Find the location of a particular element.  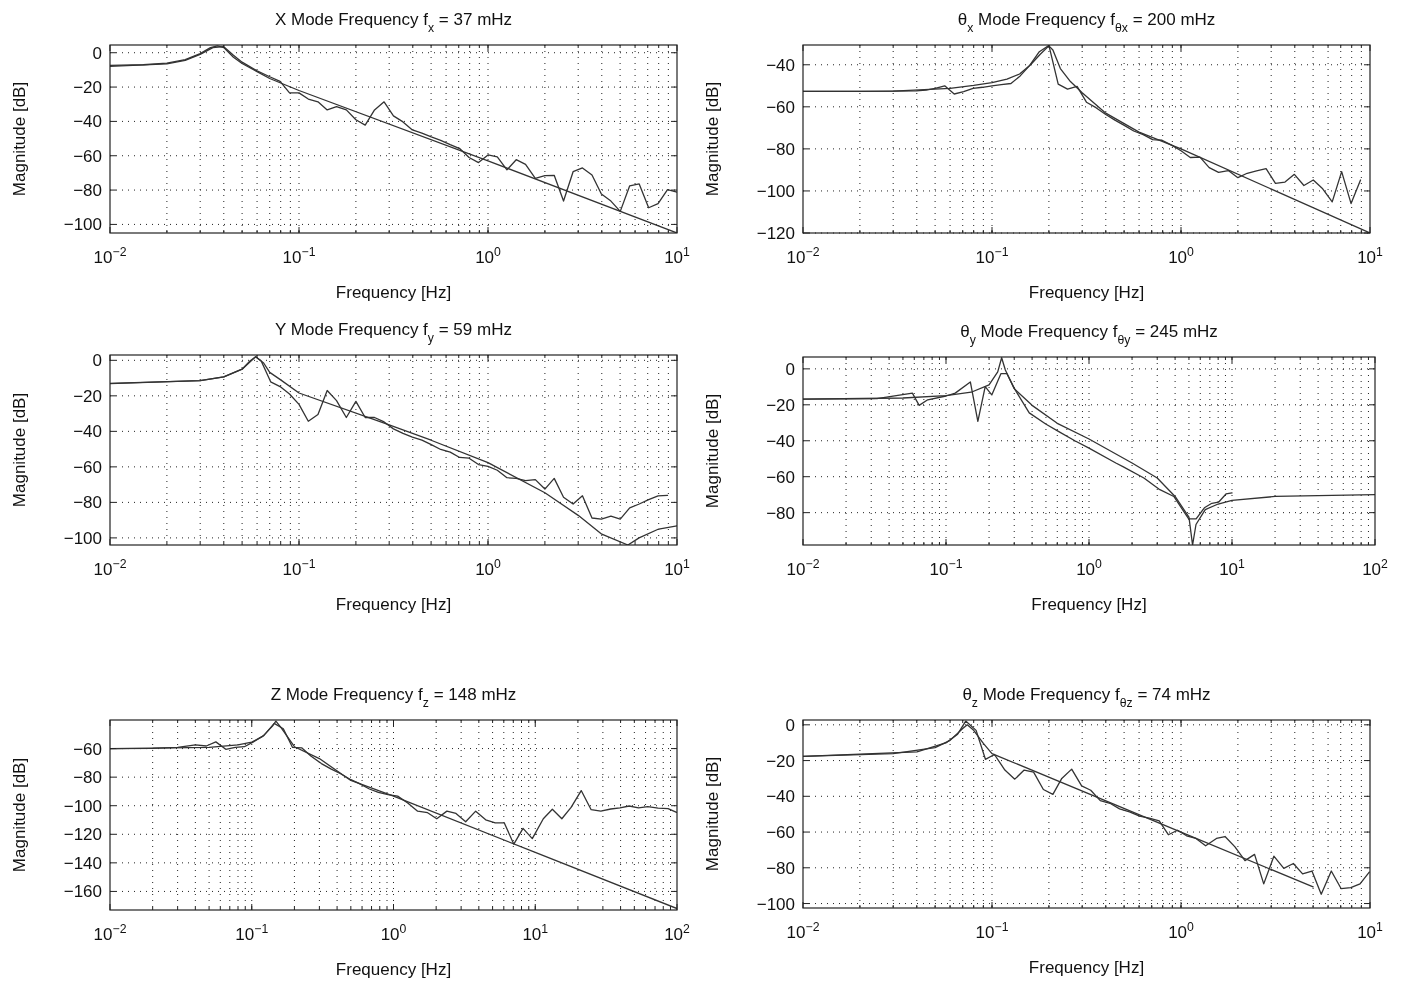

chart-title: Z Mode Frequency f$_{z}$ = 148 mHz is located at coordinates (393, 697).